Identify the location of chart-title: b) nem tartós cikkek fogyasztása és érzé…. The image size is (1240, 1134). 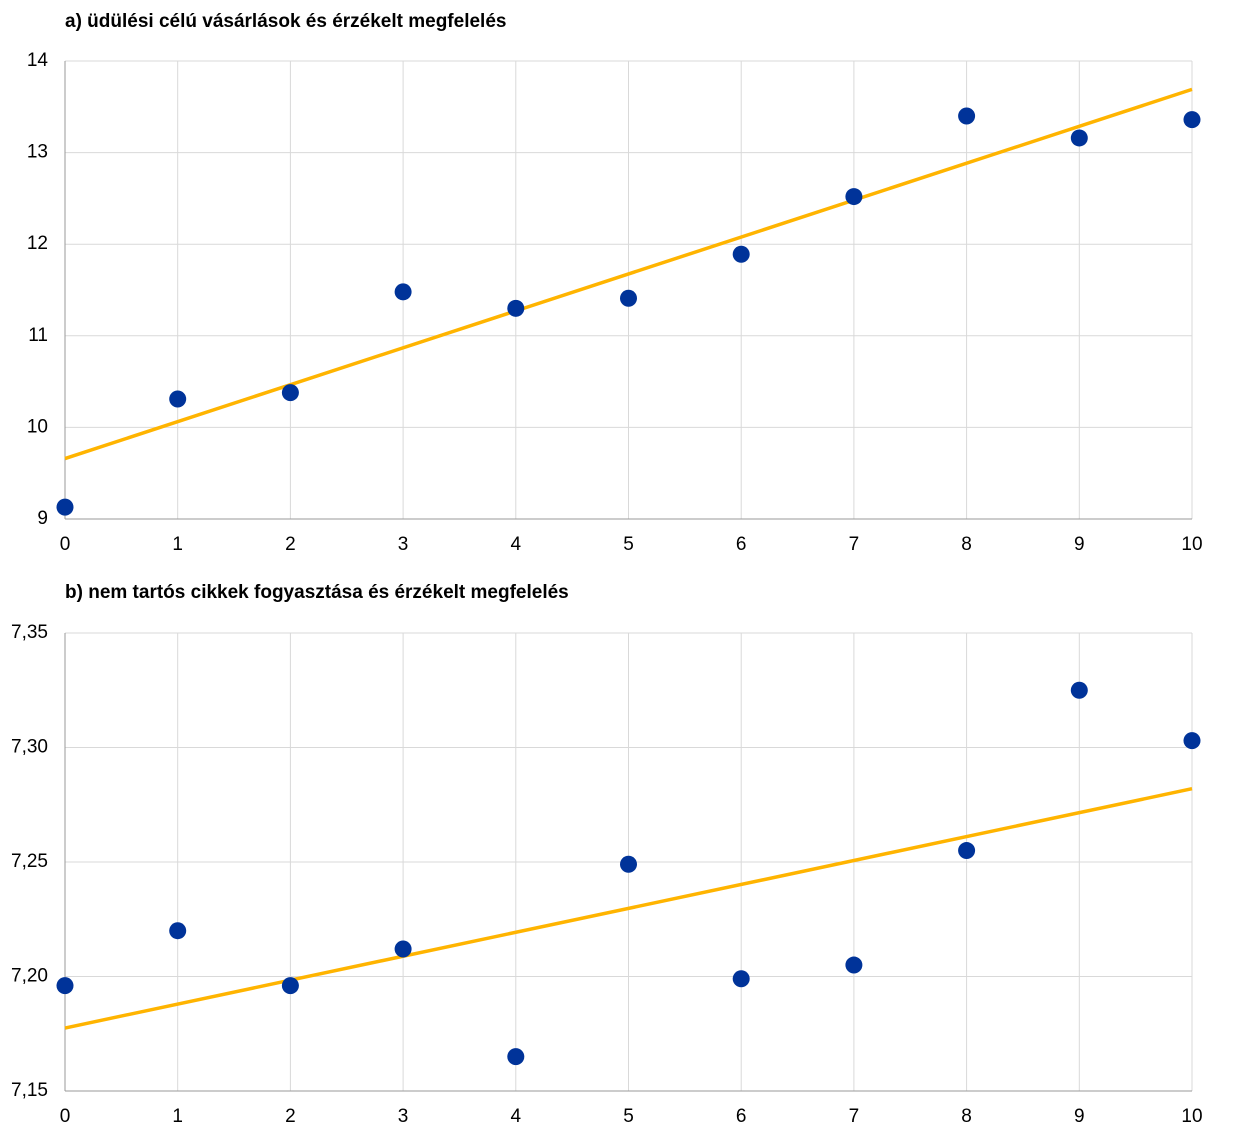
(317, 592).